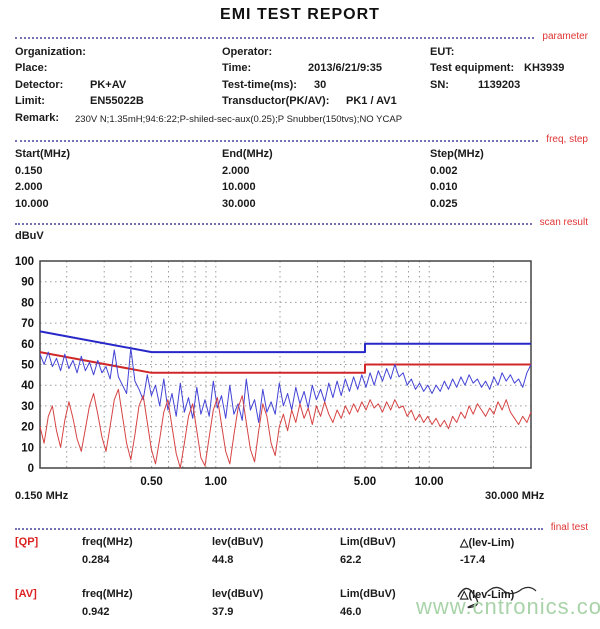  Describe the element at coordinates (345, 68) in the screenshot. I see `time-value: 2013/6/21/9:35` at that location.